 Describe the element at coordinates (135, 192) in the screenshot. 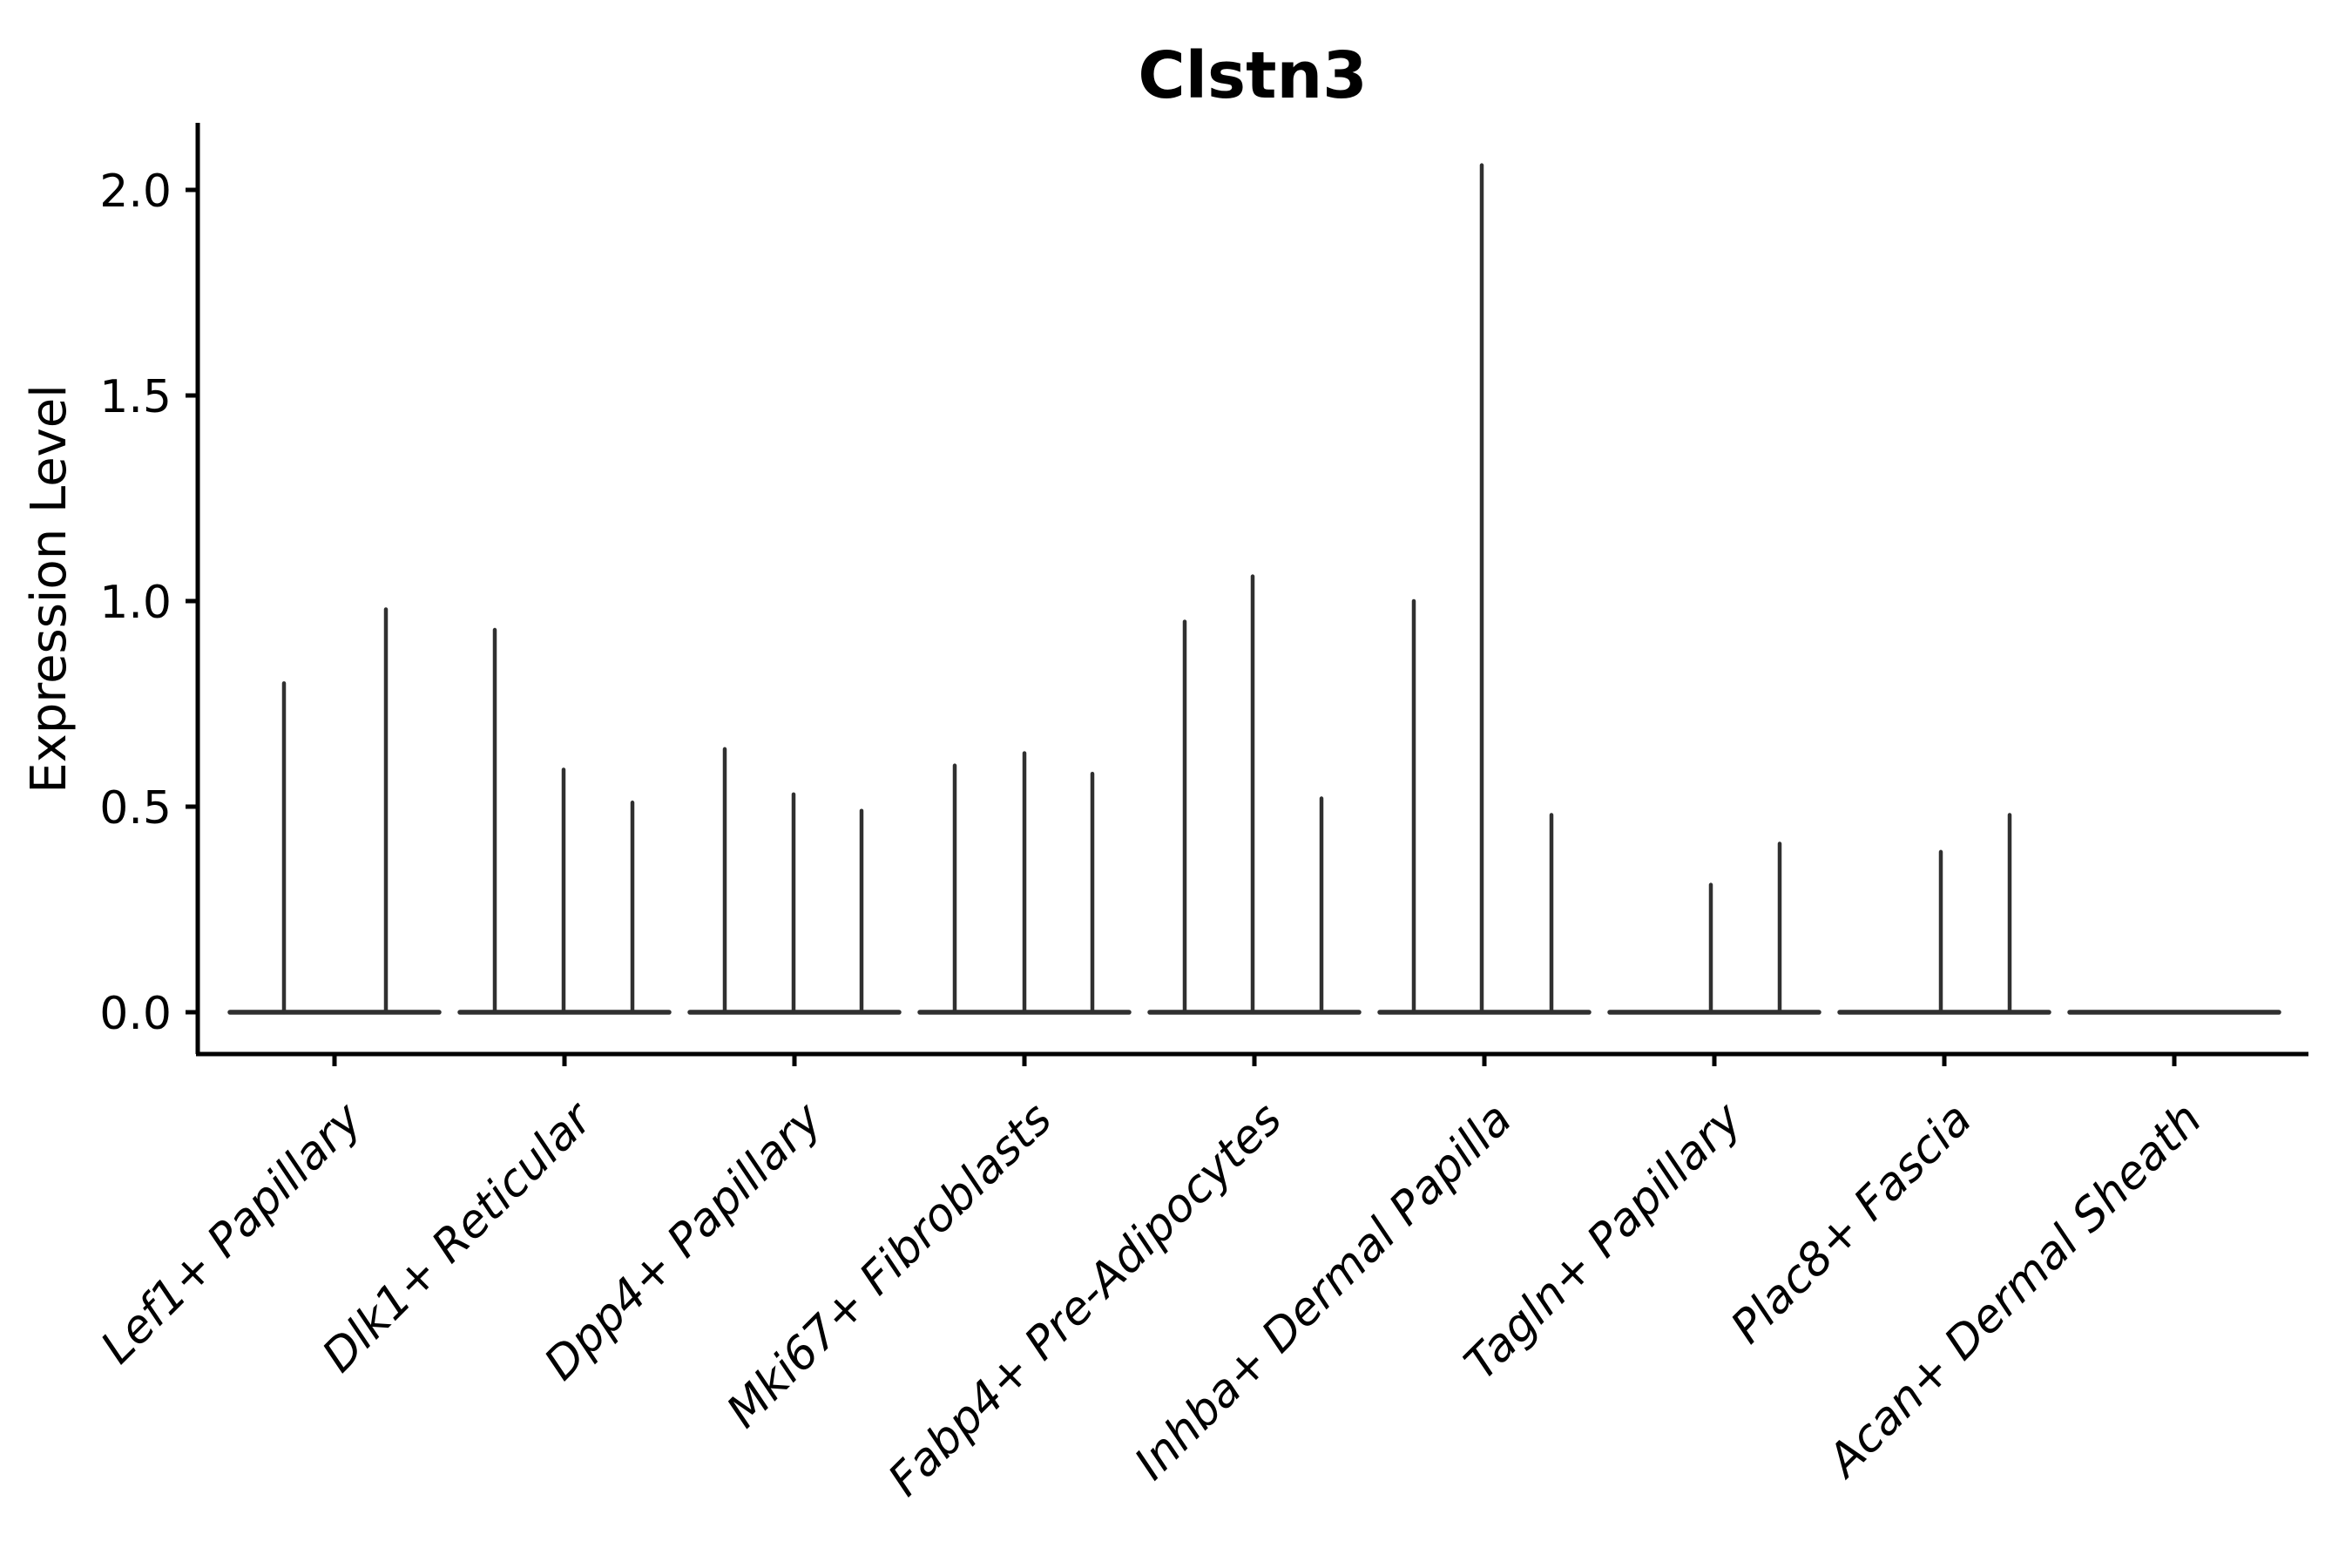

I see `y-tick-label: 2.0` at that location.